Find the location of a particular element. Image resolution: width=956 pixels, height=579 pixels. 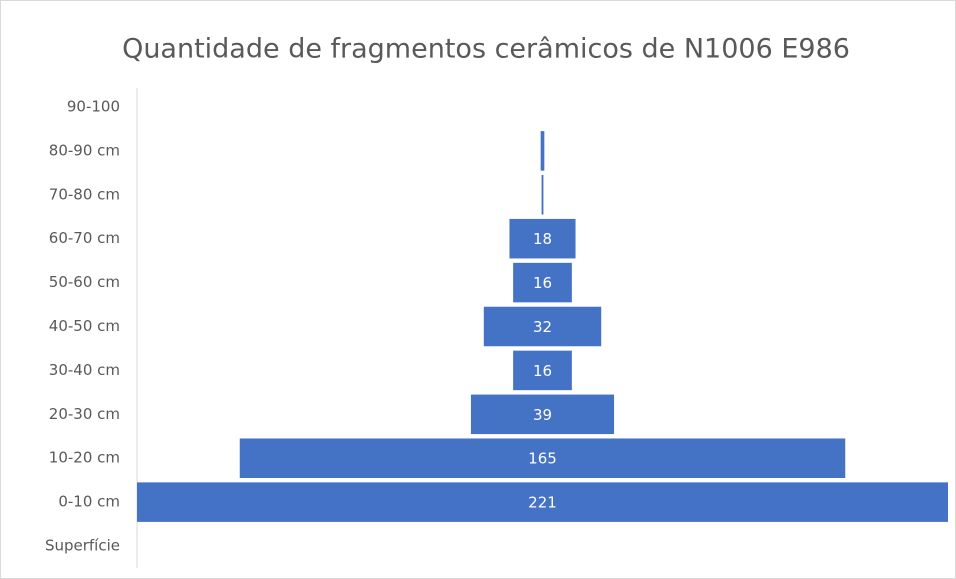

data-label: 165 is located at coordinates (542, 459).